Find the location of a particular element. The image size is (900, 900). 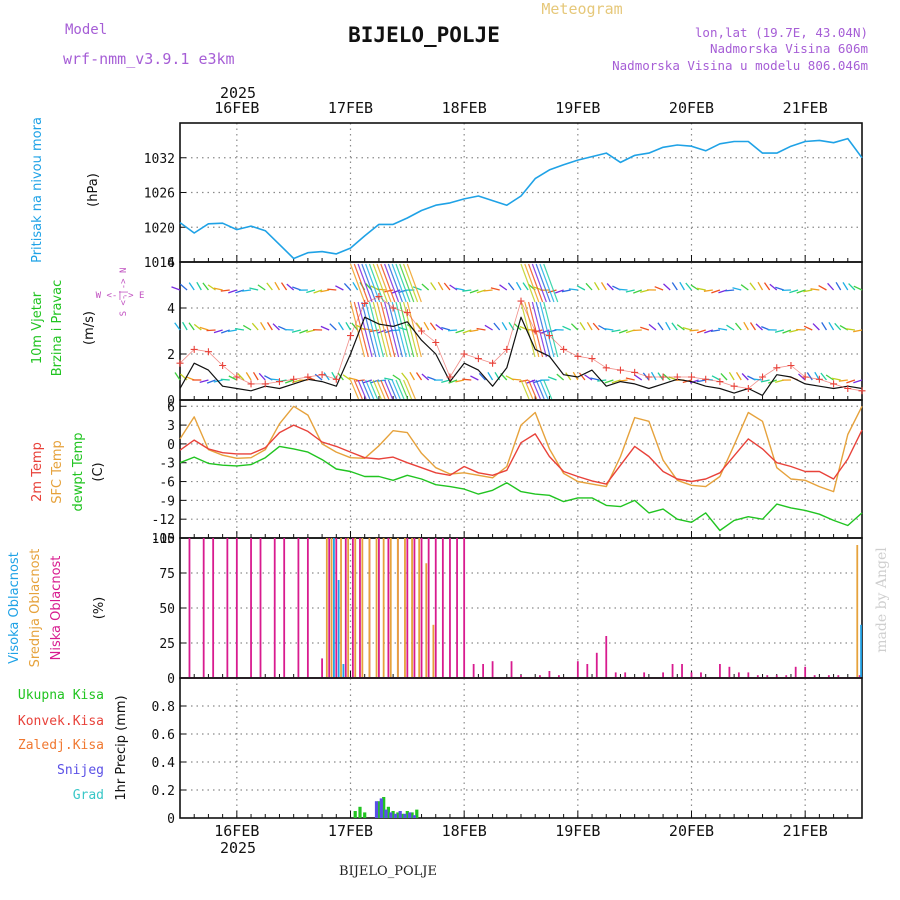

panel-frame is located at coordinates (521, 748).